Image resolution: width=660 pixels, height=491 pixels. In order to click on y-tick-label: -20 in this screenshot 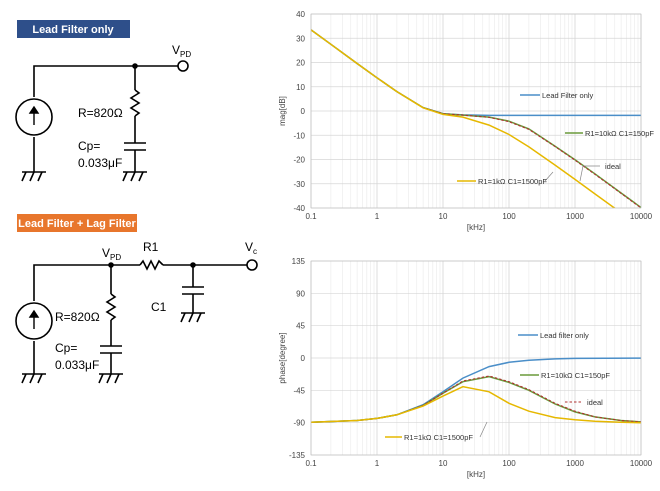, I will do `click(299, 160)`.